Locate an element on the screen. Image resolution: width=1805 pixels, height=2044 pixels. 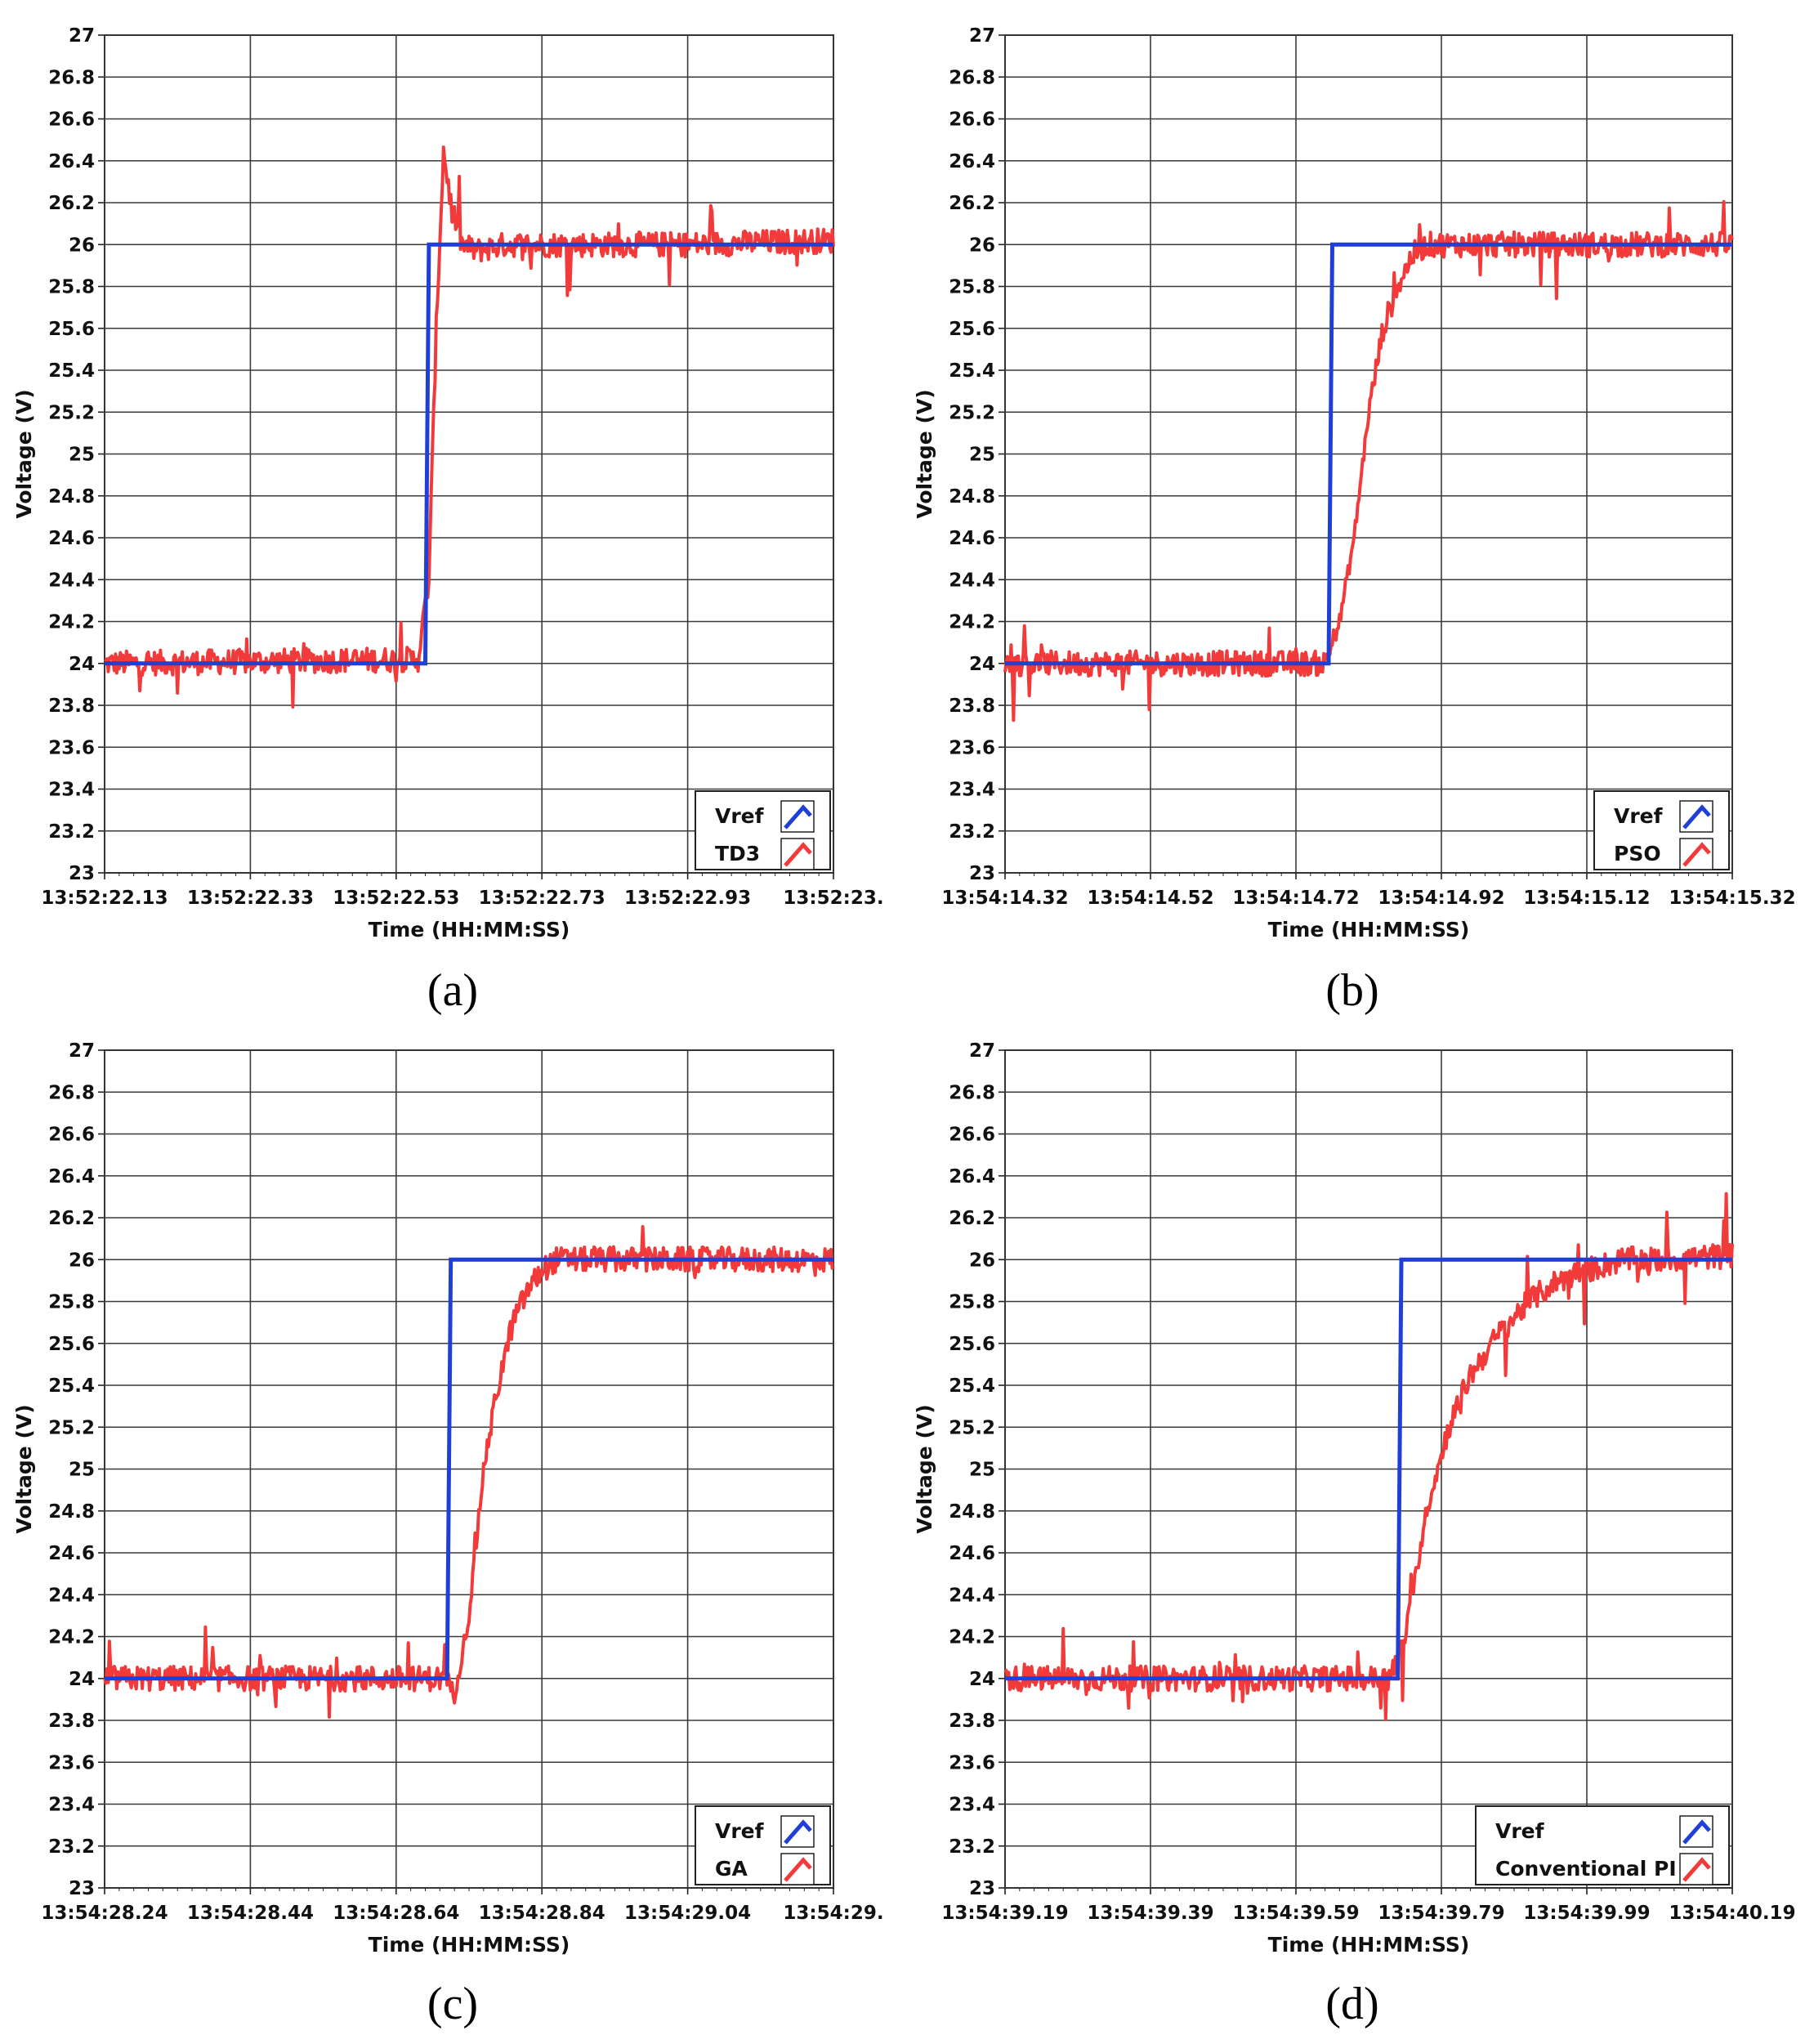
legend-label: TD3 is located at coordinates (737, 853).